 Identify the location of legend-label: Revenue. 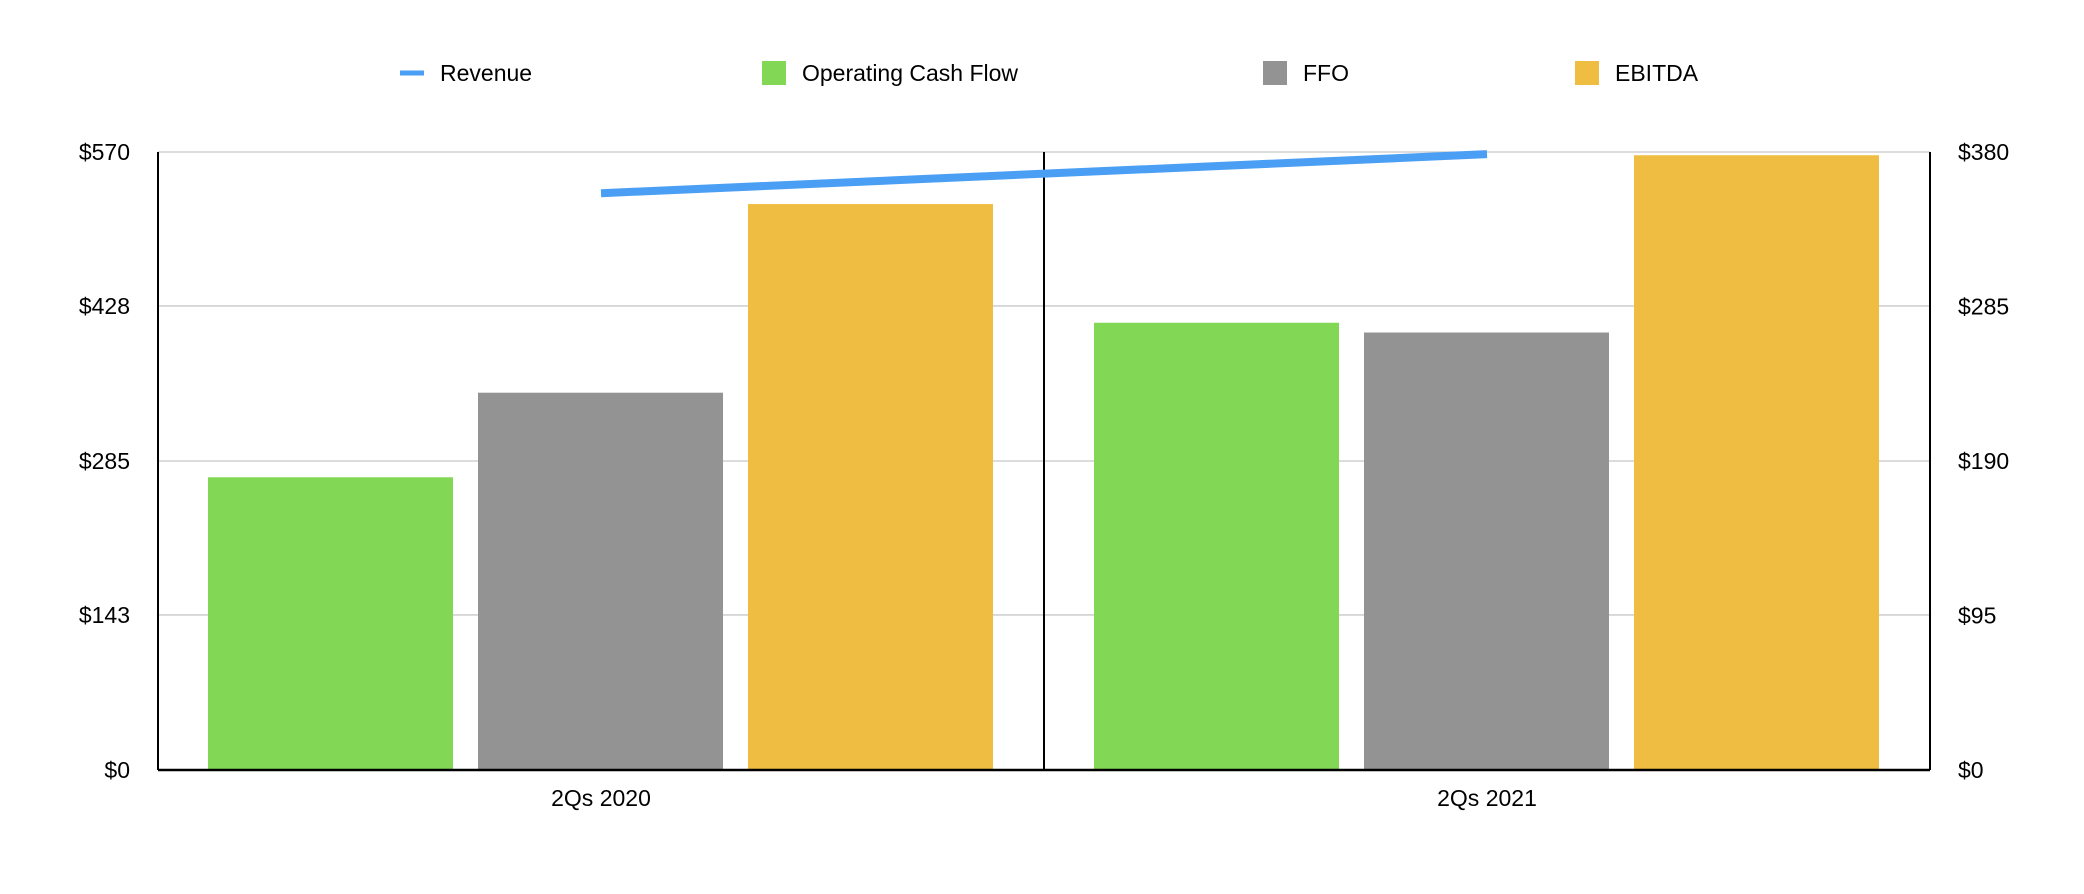
(486, 73).